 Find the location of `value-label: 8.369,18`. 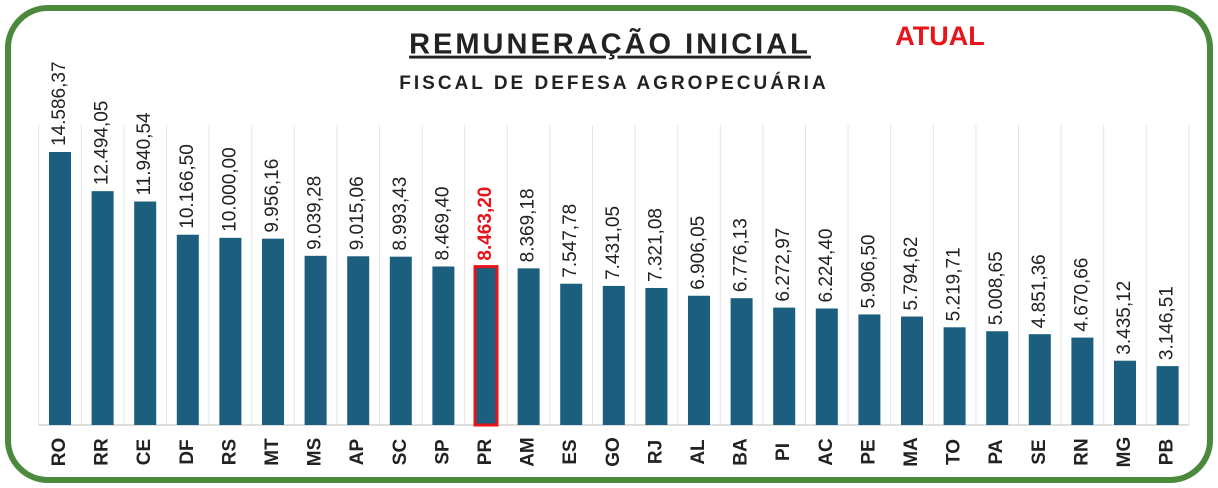

value-label: 8.369,18 is located at coordinates (528, 225).